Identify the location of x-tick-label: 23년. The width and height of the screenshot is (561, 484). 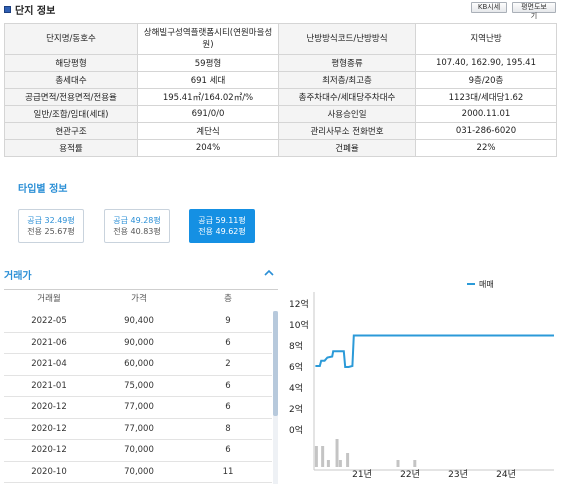
(458, 474).